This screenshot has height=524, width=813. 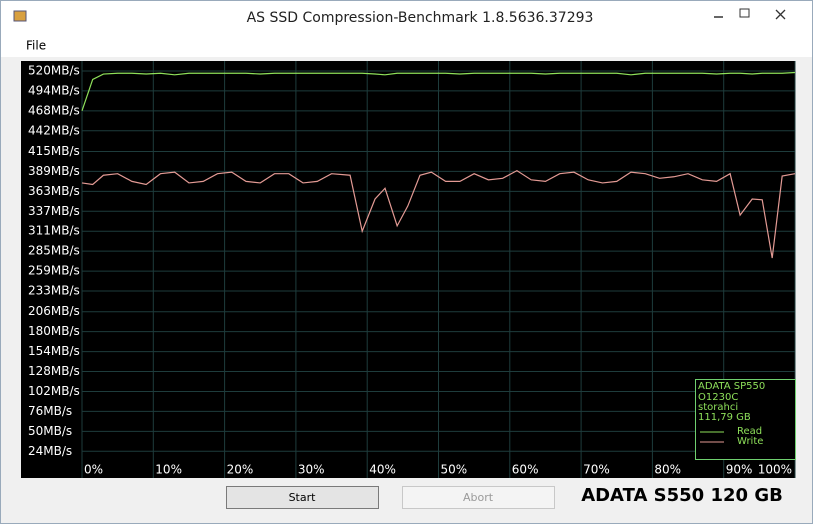 What do you see at coordinates (240, 470) in the screenshot?
I see `x-tick-label: 20%` at bounding box center [240, 470].